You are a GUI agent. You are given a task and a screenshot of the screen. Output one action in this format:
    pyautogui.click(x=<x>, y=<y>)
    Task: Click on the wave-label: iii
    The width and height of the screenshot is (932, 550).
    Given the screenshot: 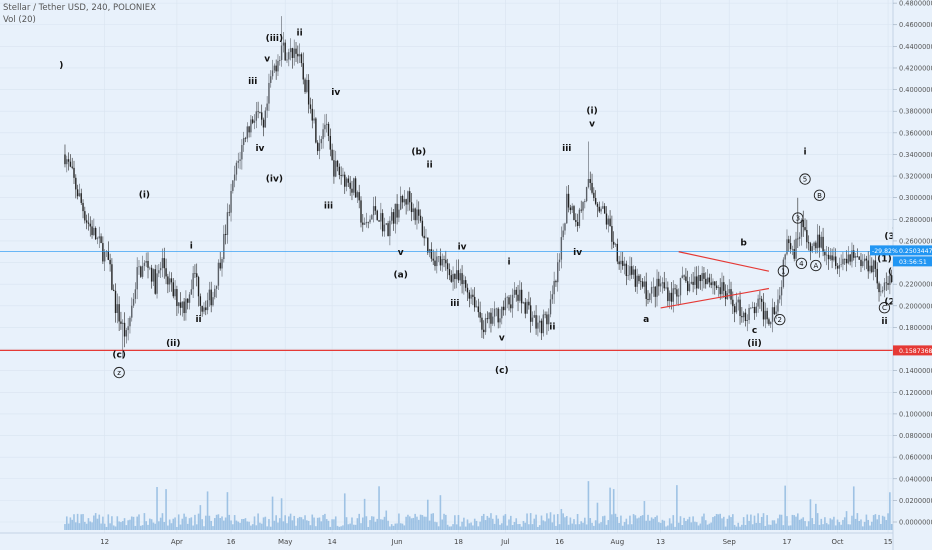 What is the action you would take?
    pyautogui.click(x=454, y=304)
    